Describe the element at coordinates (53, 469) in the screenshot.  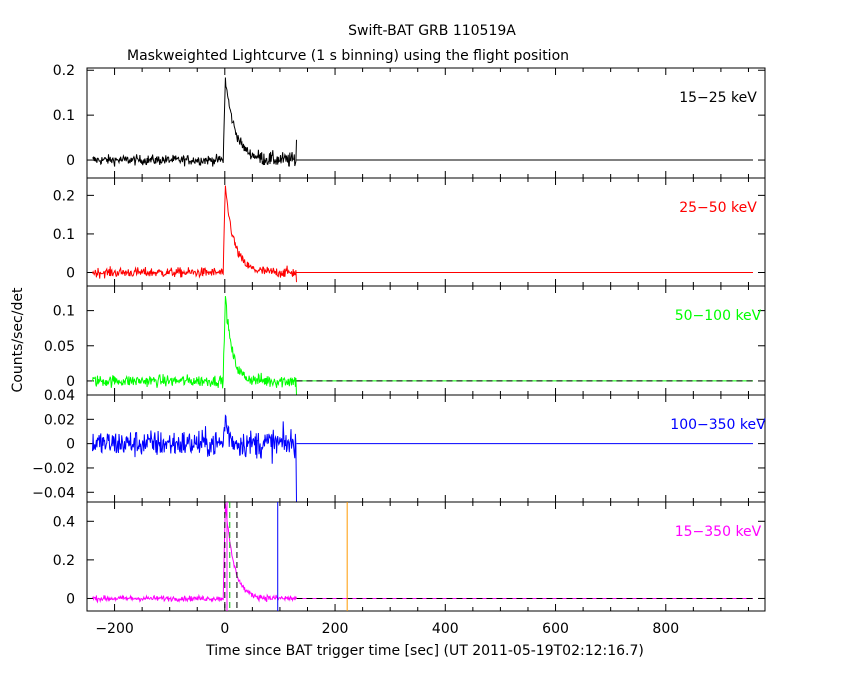
I see `y-tick-label: −0.02` at that location.